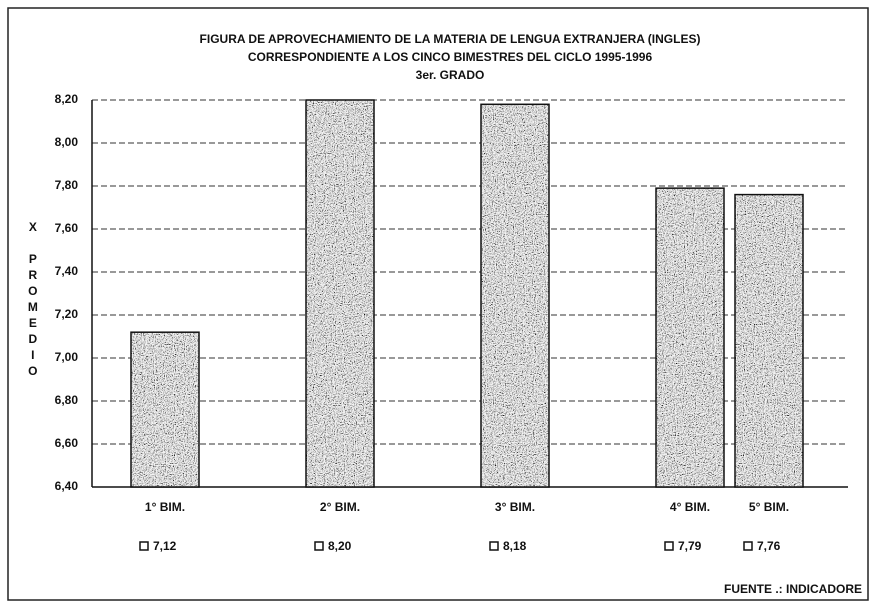 Image resolution: width=876 pixels, height=608 pixels. Describe the element at coordinates (67, 314) in the screenshot. I see `y-tick-label: 7,20` at that location.